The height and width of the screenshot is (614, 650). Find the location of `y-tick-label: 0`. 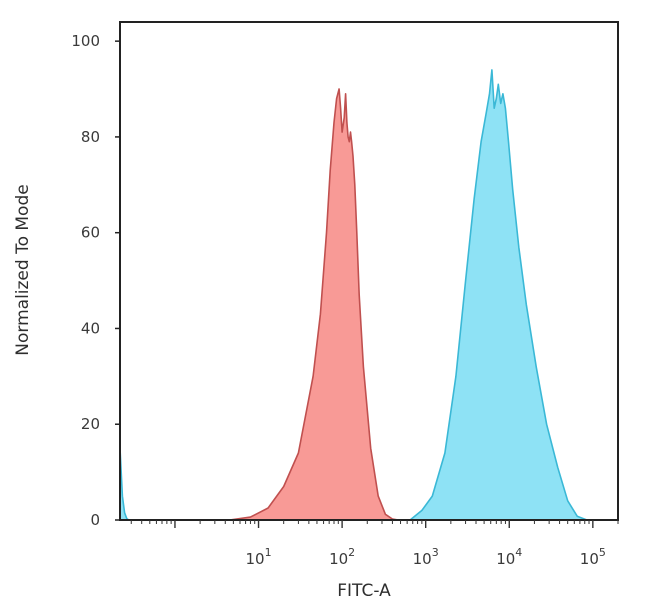

y-tick-label: 0 is located at coordinates (95, 520).